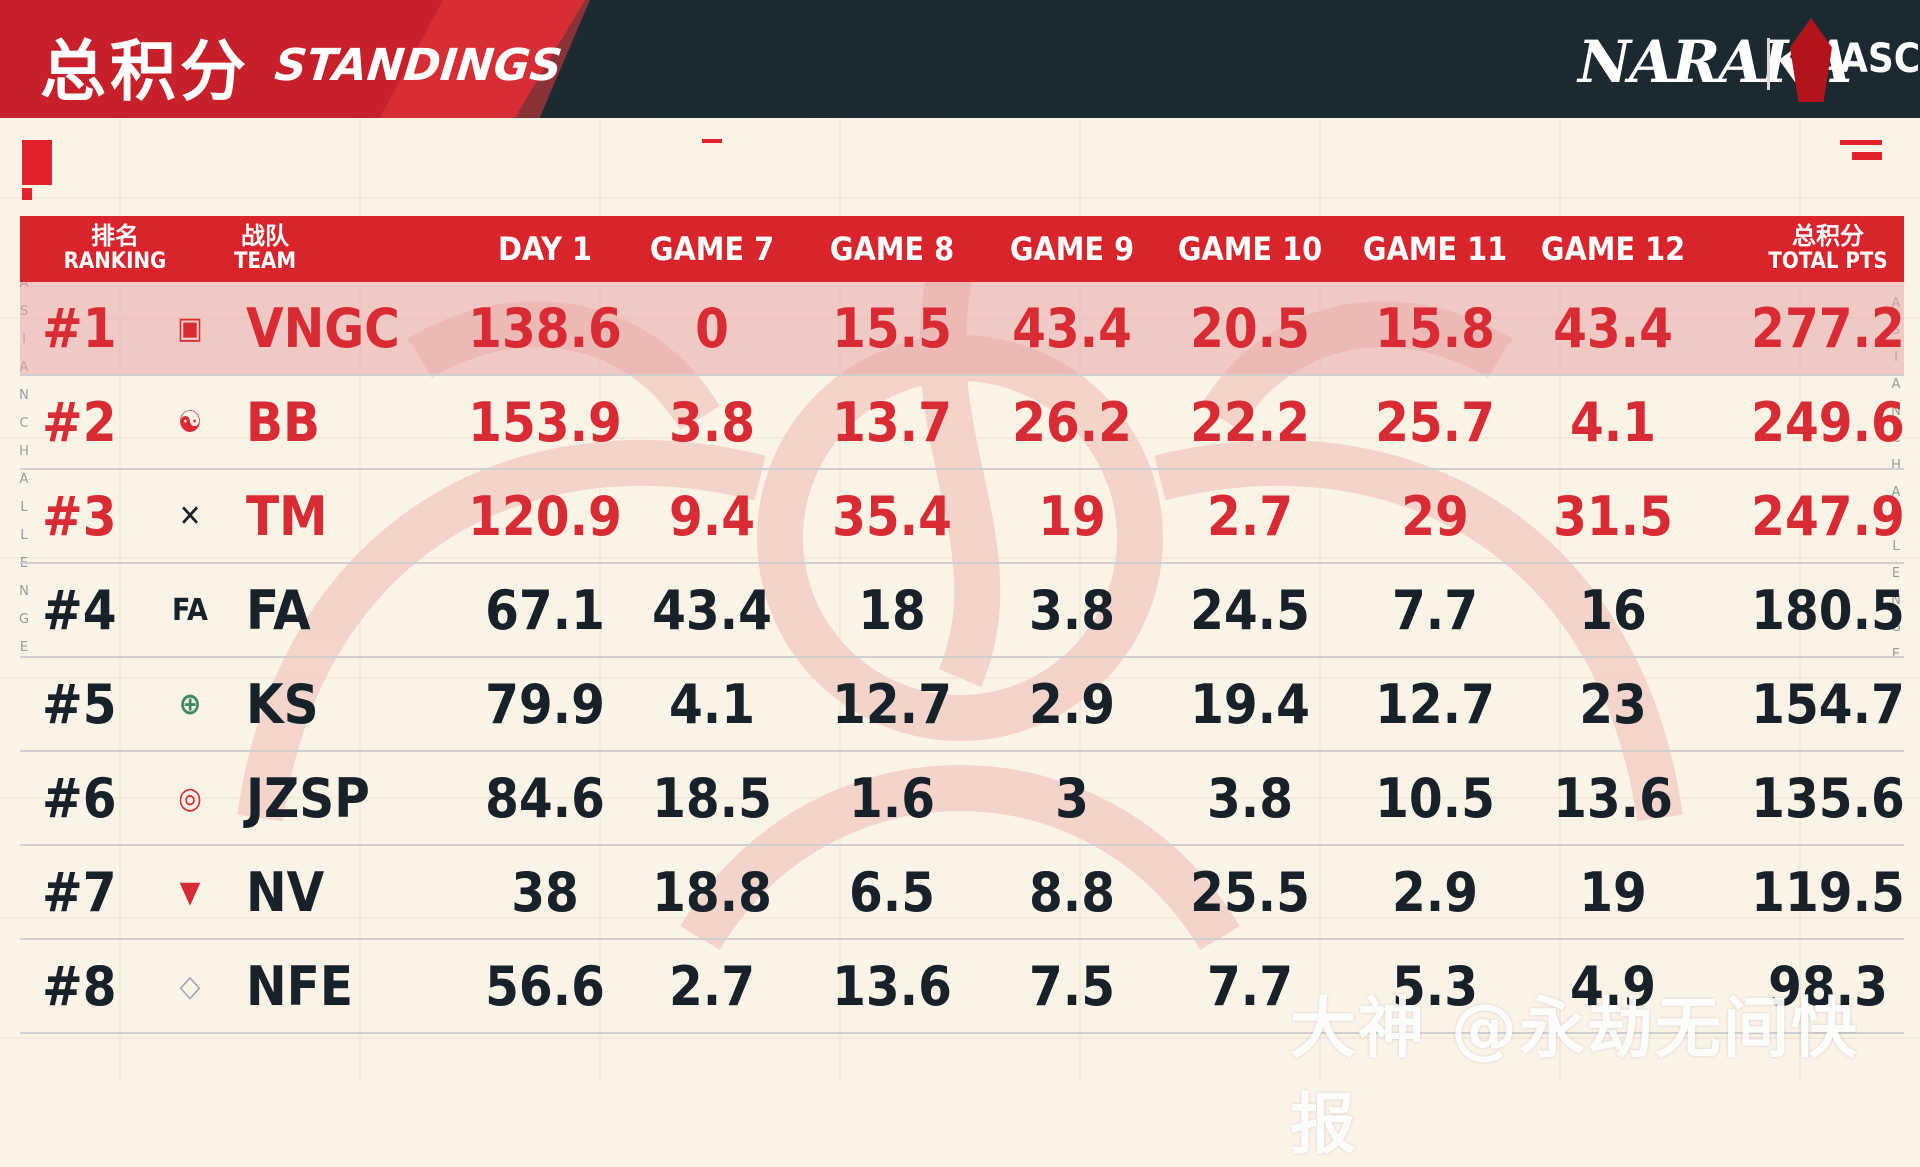 This screenshot has height=1167, width=1920. What do you see at coordinates (1828, 798) in the screenshot?
I see `total-score: 135.6` at bounding box center [1828, 798].